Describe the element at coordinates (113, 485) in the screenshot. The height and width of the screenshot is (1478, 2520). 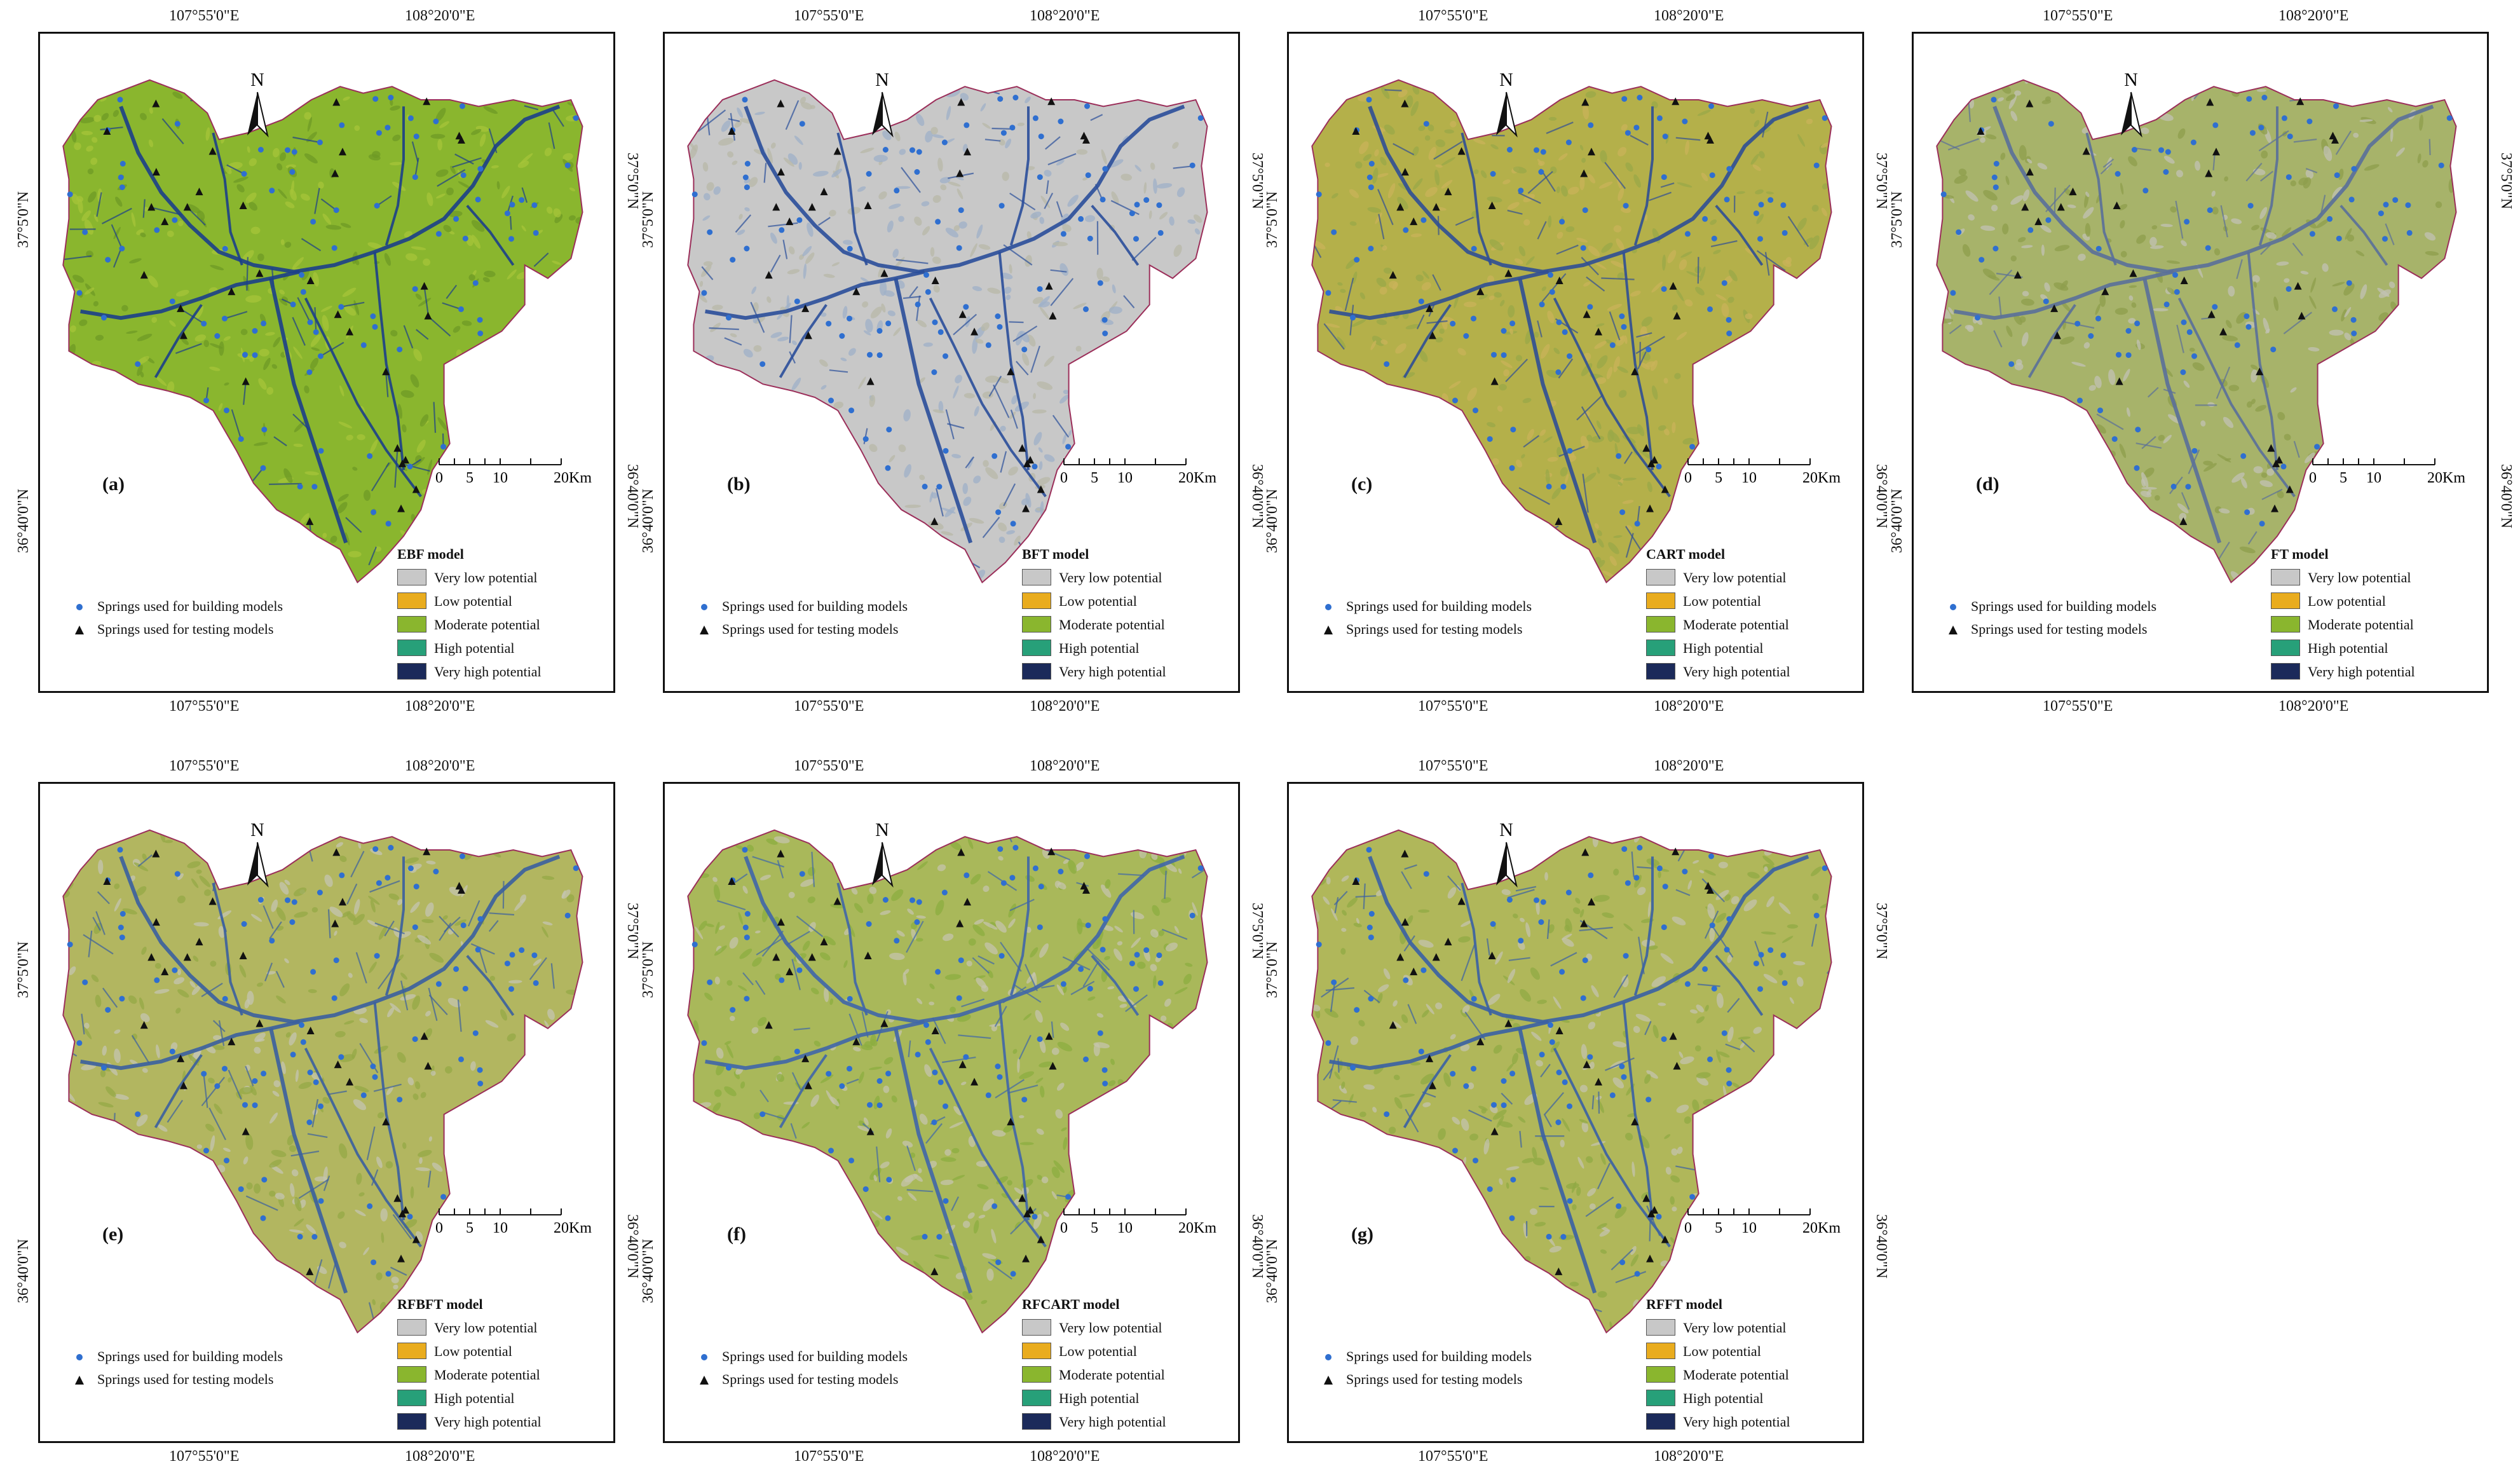
I see `panel-letter: (a)` at that location.